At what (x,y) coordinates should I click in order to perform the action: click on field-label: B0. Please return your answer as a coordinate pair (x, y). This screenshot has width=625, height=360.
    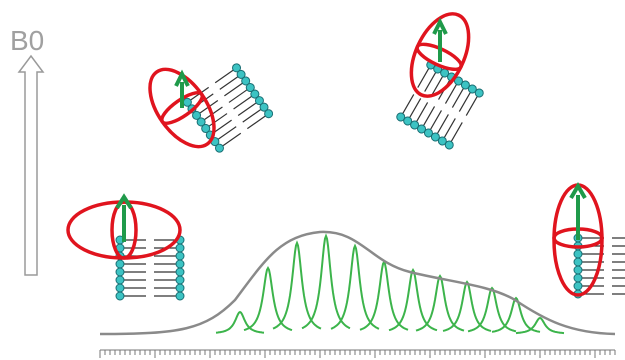
    Looking at the image, I should click on (27, 40).